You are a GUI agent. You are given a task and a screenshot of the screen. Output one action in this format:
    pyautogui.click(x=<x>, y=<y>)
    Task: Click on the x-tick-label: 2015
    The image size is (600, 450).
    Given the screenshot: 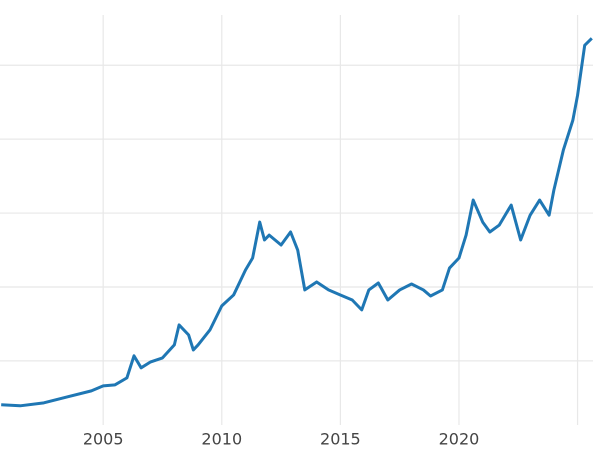 What is the action you would take?
    pyautogui.click(x=340, y=439)
    